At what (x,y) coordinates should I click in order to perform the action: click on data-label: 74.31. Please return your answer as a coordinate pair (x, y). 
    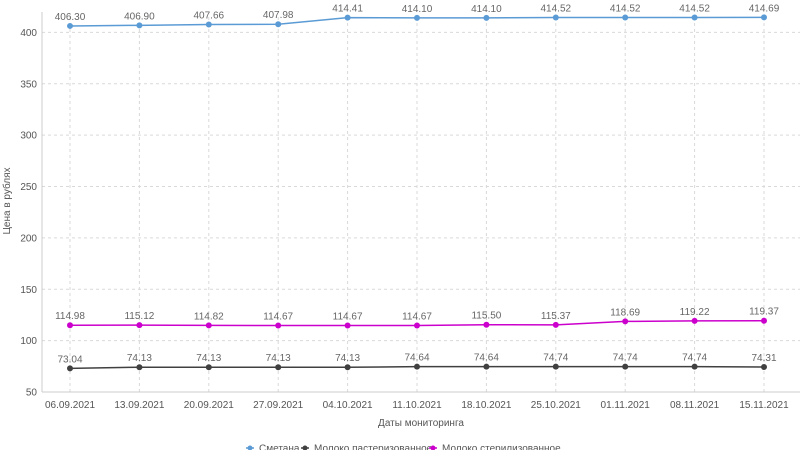
    Looking at the image, I should click on (763, 358).